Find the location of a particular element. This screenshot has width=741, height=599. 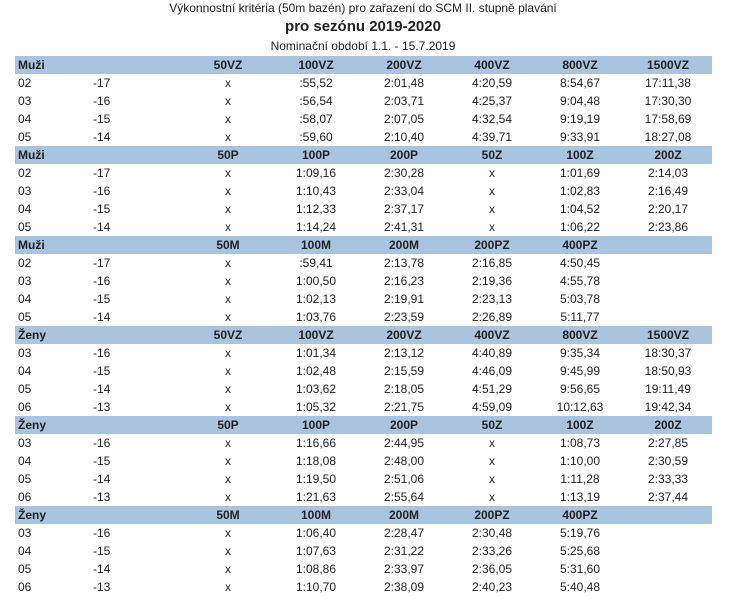

time-cell: 2:41,31 is located at coordinates (404, 227).